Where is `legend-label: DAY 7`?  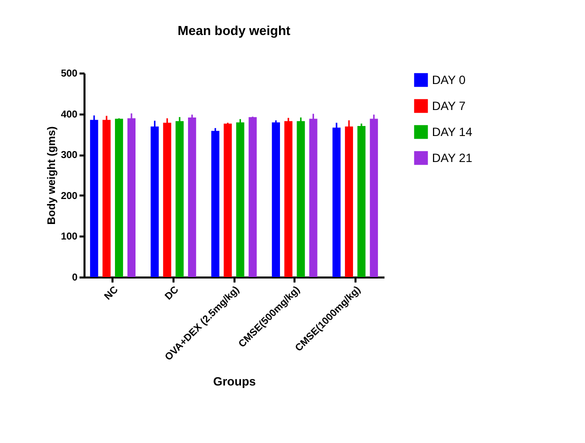 legend-label: DAY 7 is located at coordinates (449, 106).